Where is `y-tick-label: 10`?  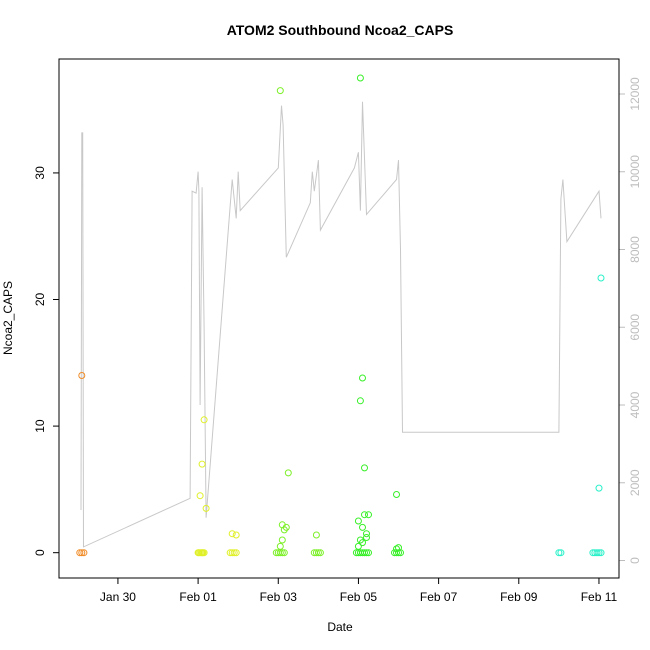 y-tick-label: 10 is located at coordinates (40, 426).